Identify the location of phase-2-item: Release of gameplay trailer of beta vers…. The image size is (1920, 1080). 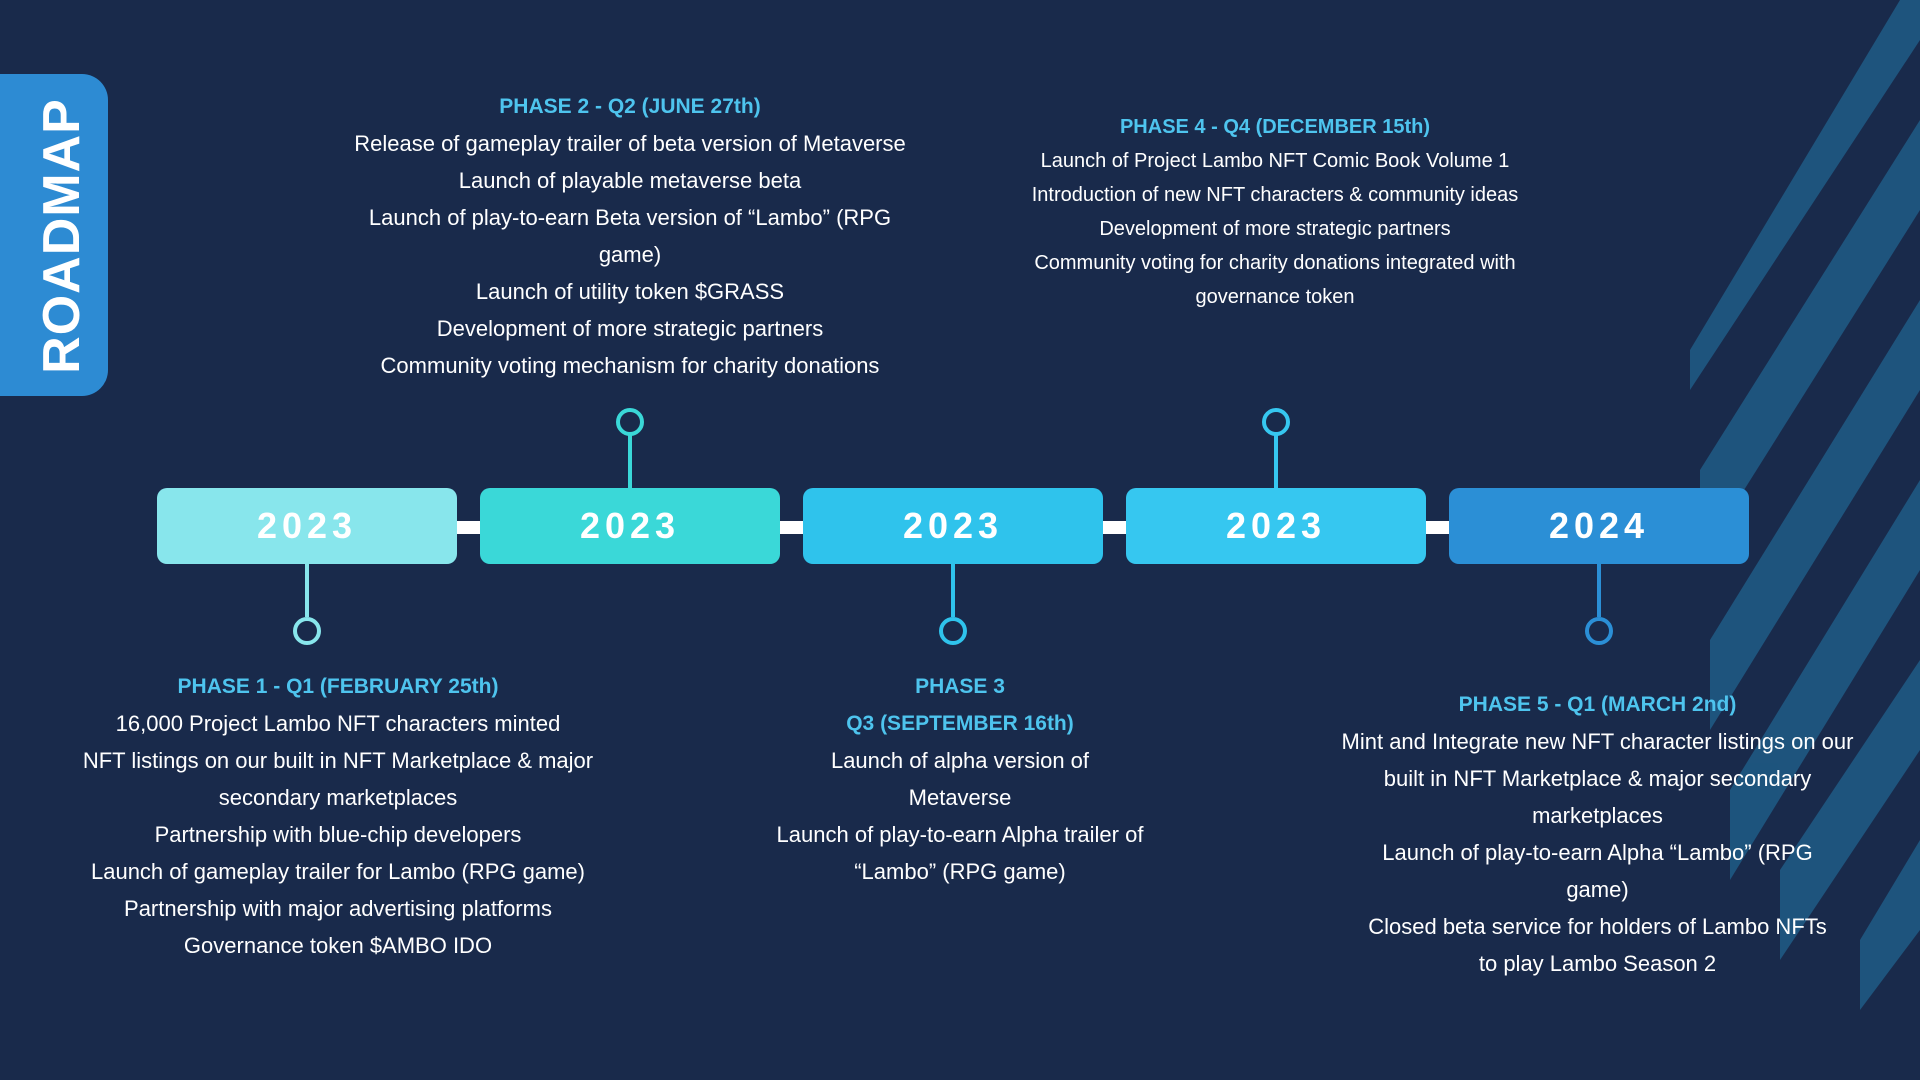
(630, 143).